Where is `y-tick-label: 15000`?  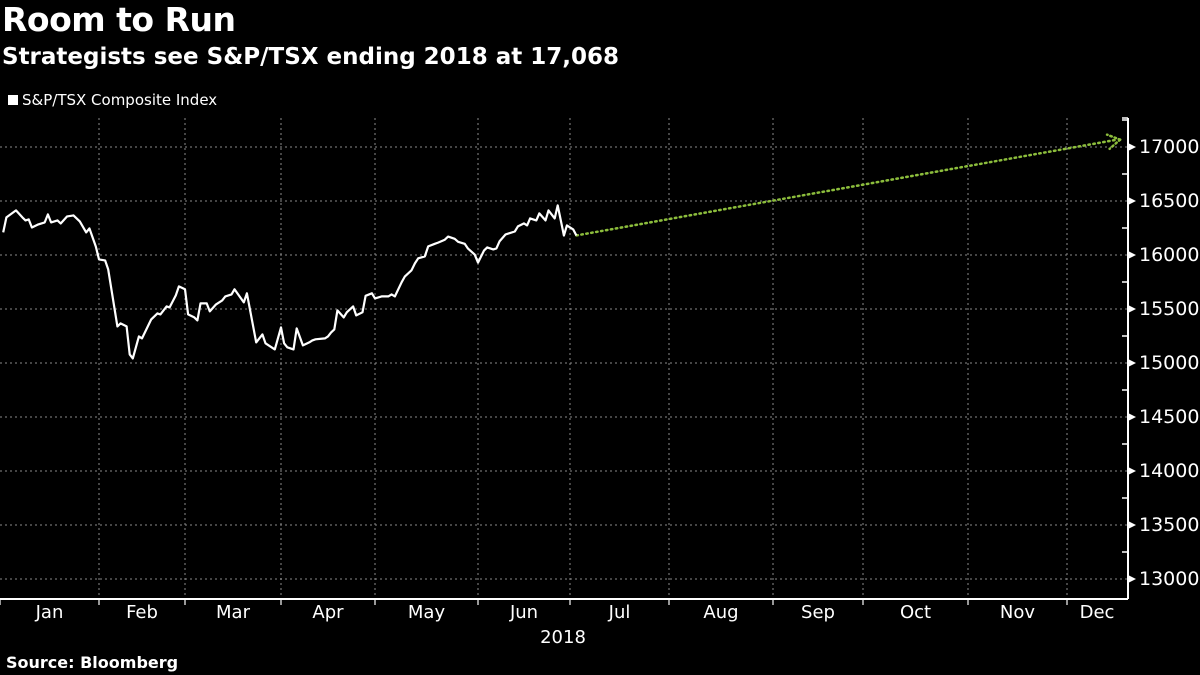
y-tick-label: 15000 is located at coordinates (1169, 363).